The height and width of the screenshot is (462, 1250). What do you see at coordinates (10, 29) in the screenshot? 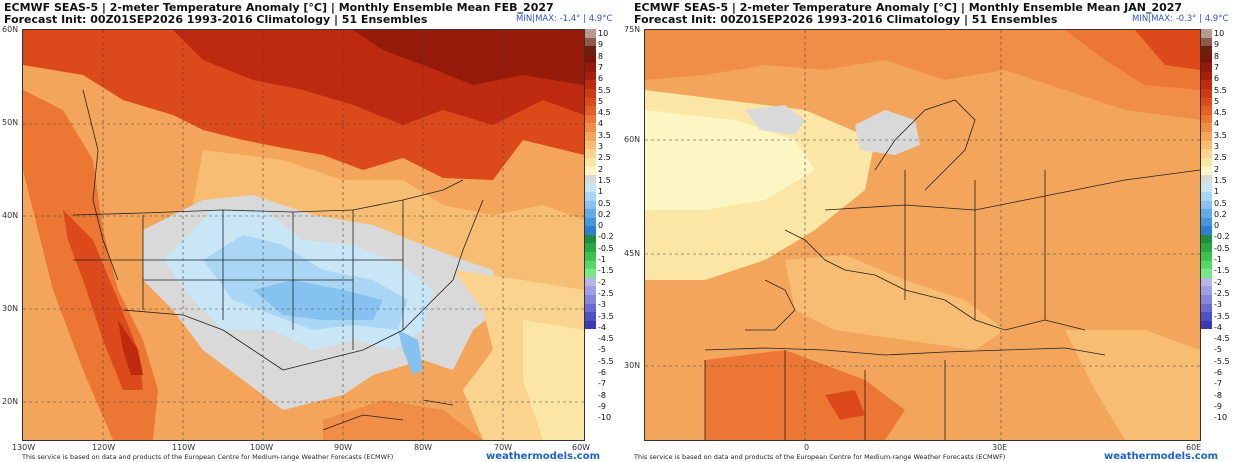
I see `lat-label: 60N` at bounding box center [10, 29].